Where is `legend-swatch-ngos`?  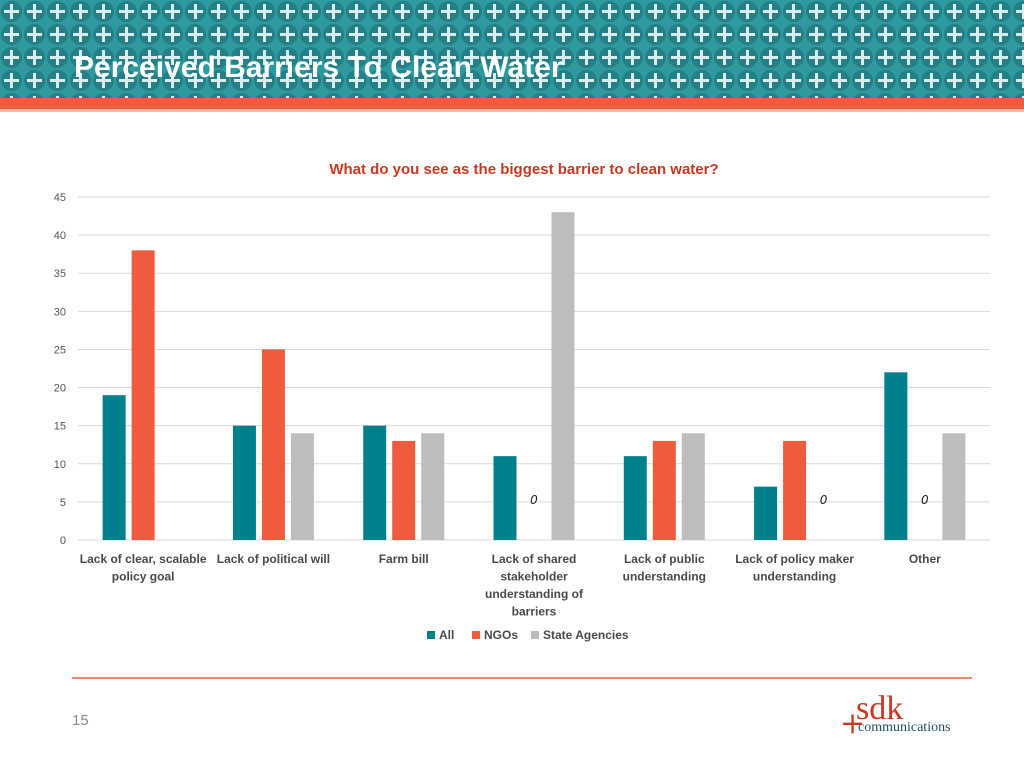 legend-swatch-ngos is located at coordinates (476, 635).